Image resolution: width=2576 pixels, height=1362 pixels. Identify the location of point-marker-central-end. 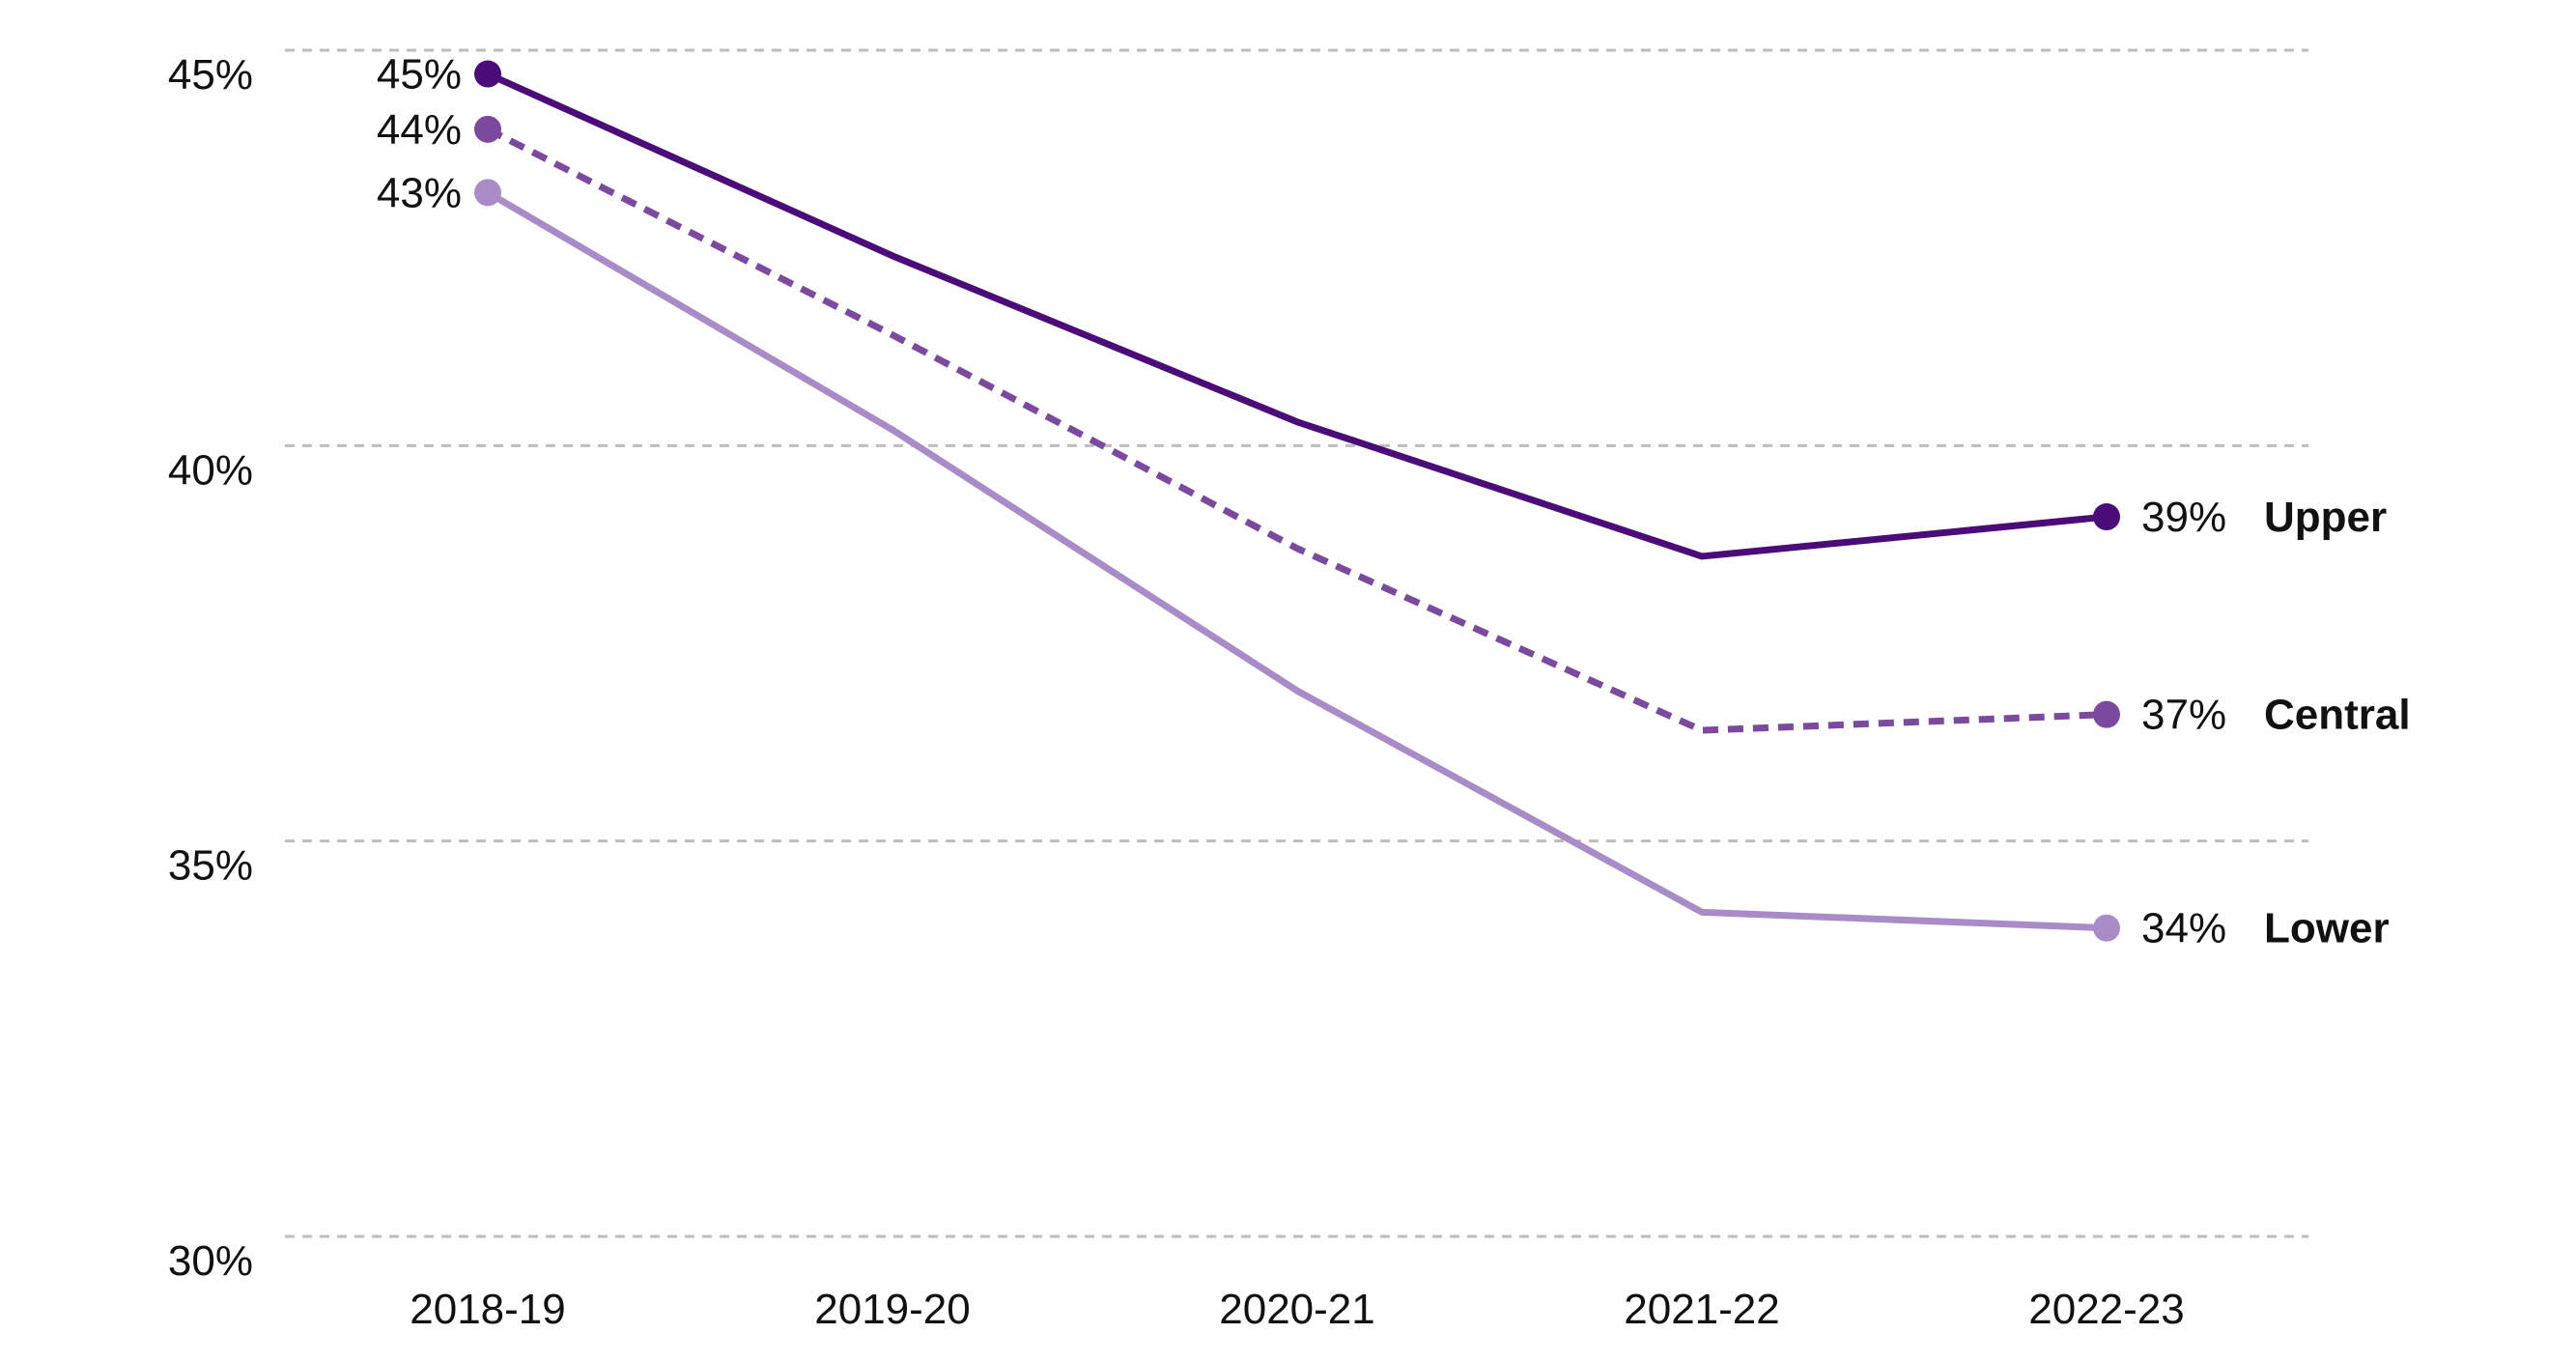
(2106, 714).